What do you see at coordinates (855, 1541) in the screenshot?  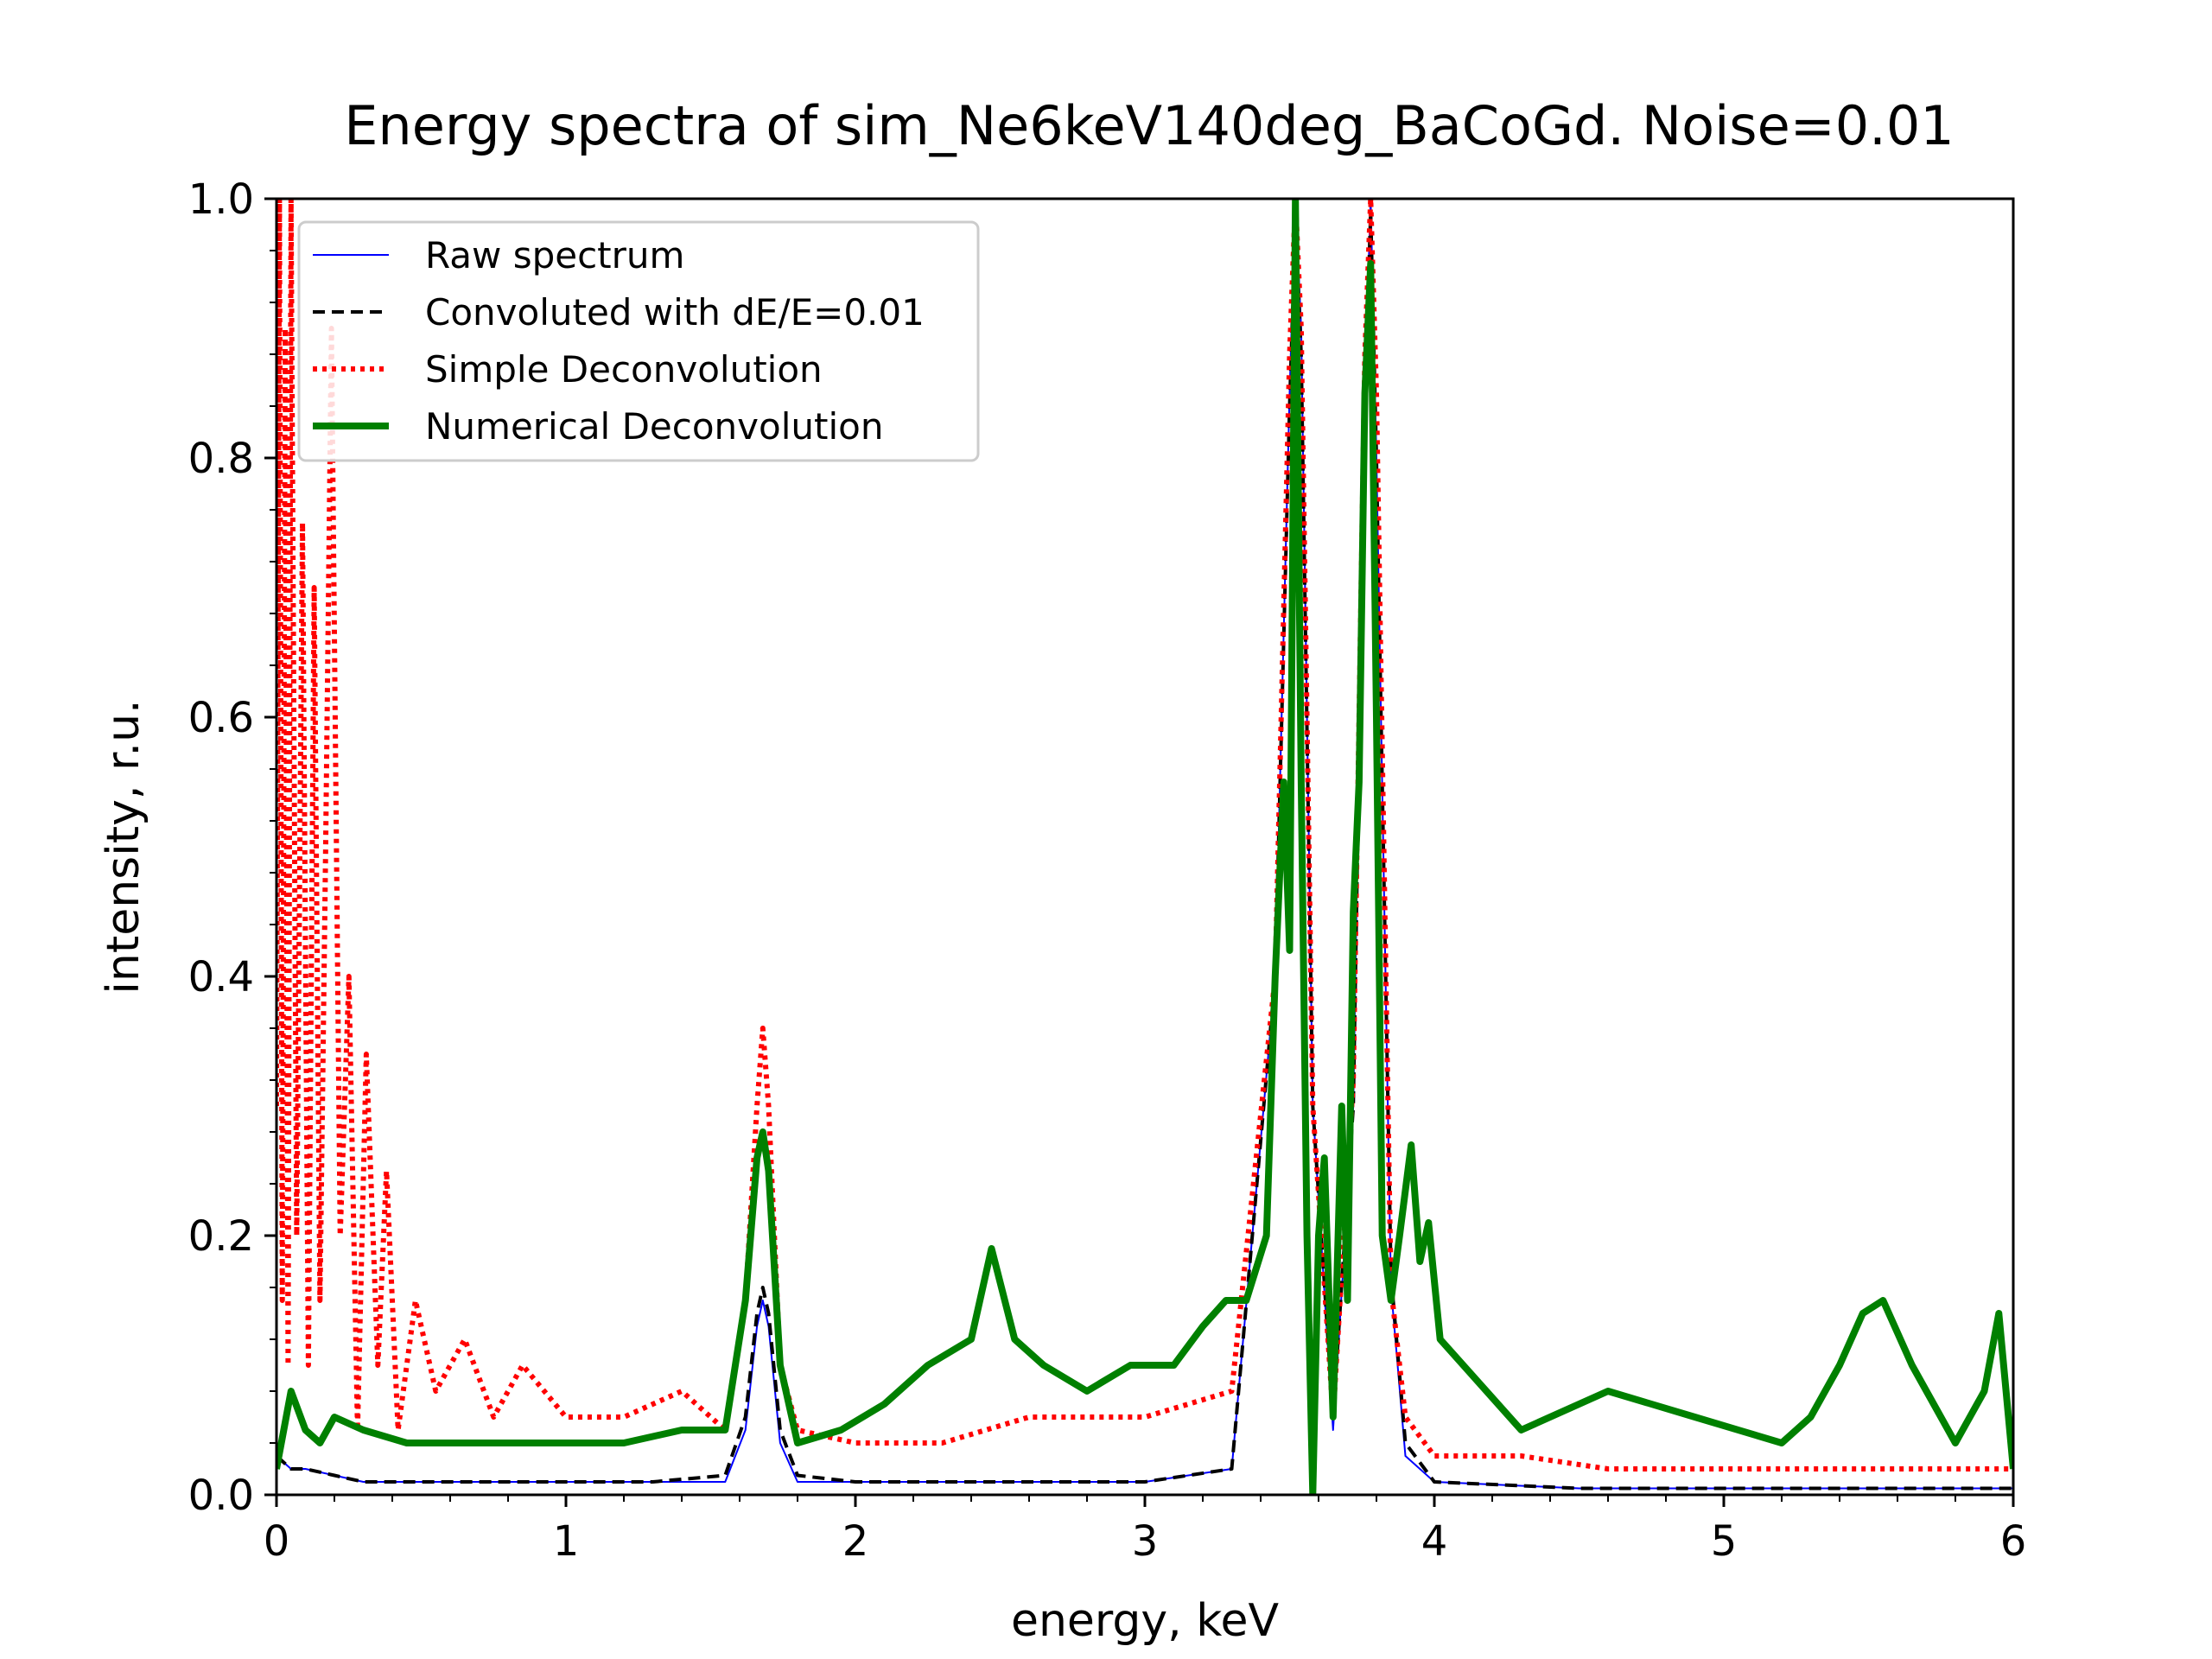 I see `x-tick-label: 2` at bounding box center [855, 1541].